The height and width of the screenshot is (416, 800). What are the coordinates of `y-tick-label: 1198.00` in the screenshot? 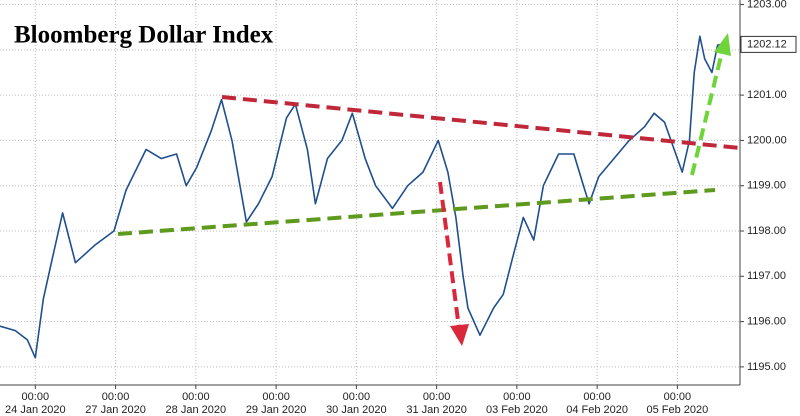 It's located at (766, 231).